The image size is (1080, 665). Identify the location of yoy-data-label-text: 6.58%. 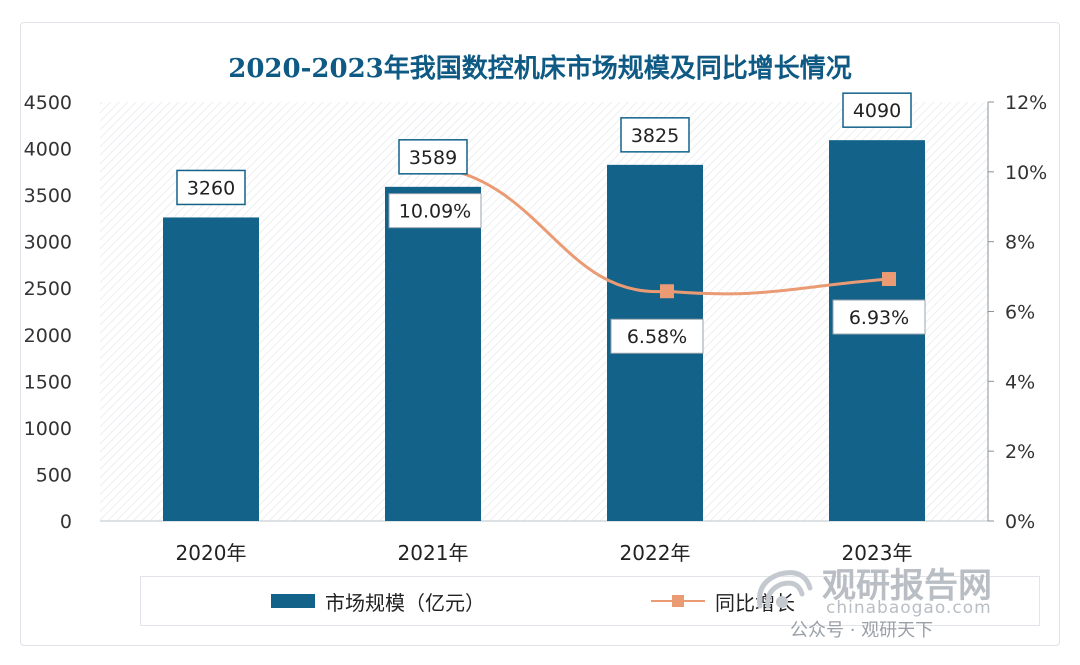
(657, 337).